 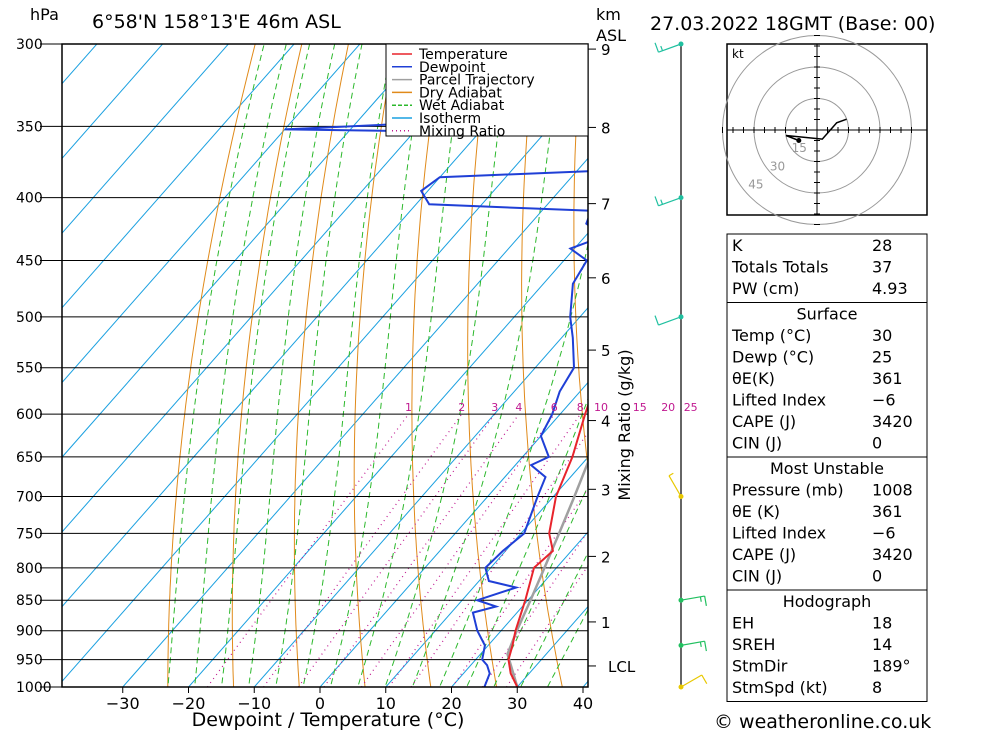 I want to click on most-unstable-value: 3420, so click(x=892, y=554).